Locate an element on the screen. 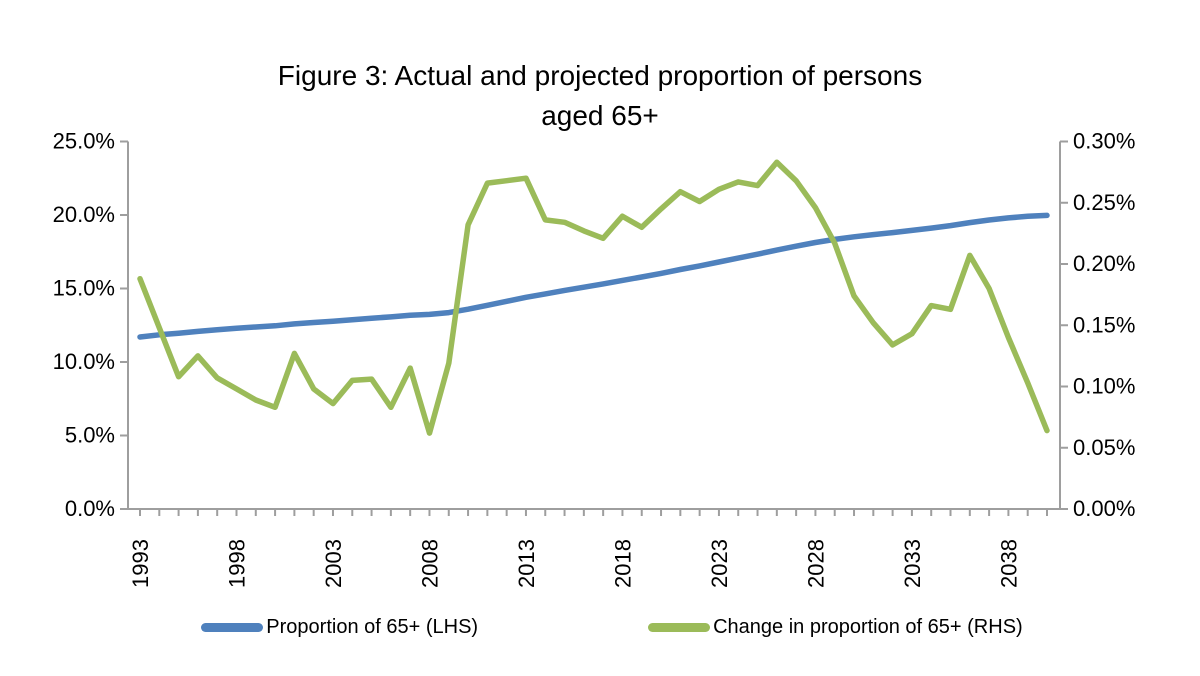  y-axis-left: 0.0% 5.0% 10.0% 15.0% 20.0% 25.0% is located at coordinates (90, 325).